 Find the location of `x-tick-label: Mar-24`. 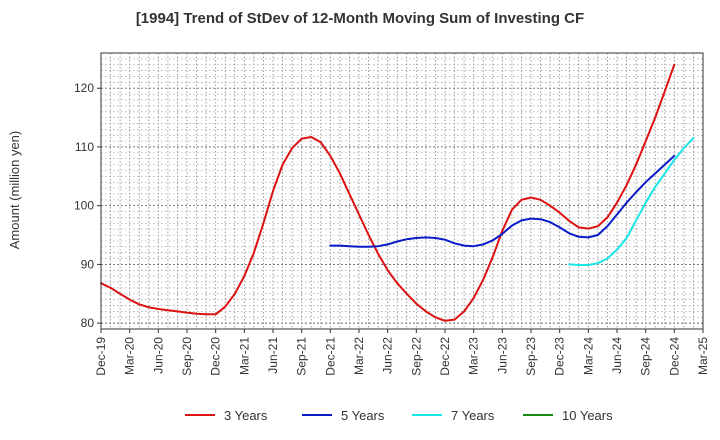

x-tick-label: Mar-24 is located at coordinates (588, 356).